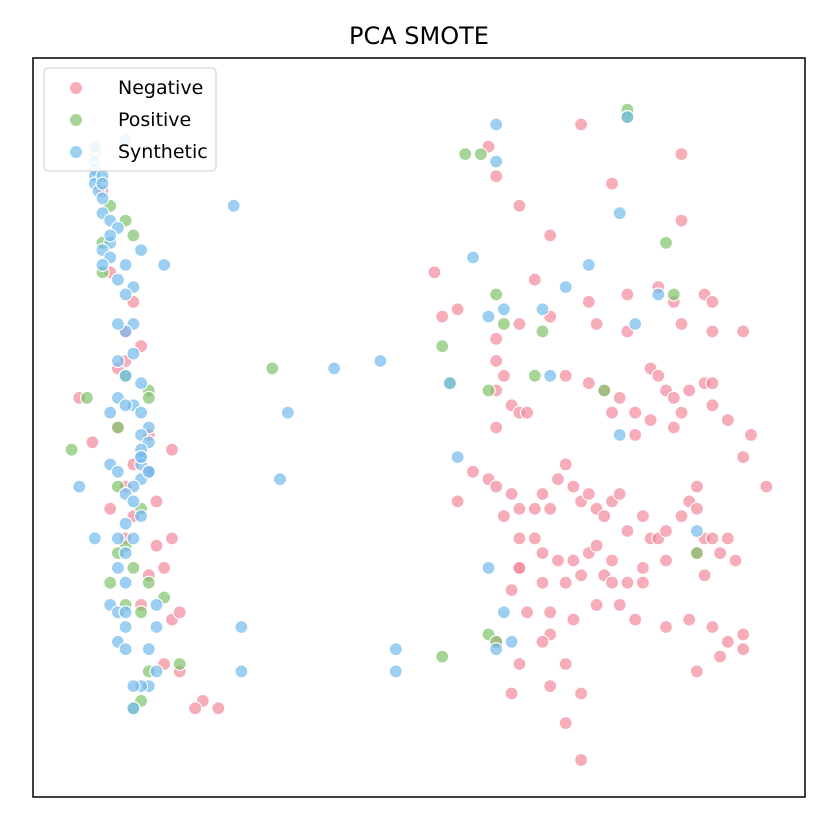 The image size is (830, 830). What do you see at coordinates (154, 120) in the screenshot?
I see `legend-label-positive: Positive` at bounding box center [154, 120].